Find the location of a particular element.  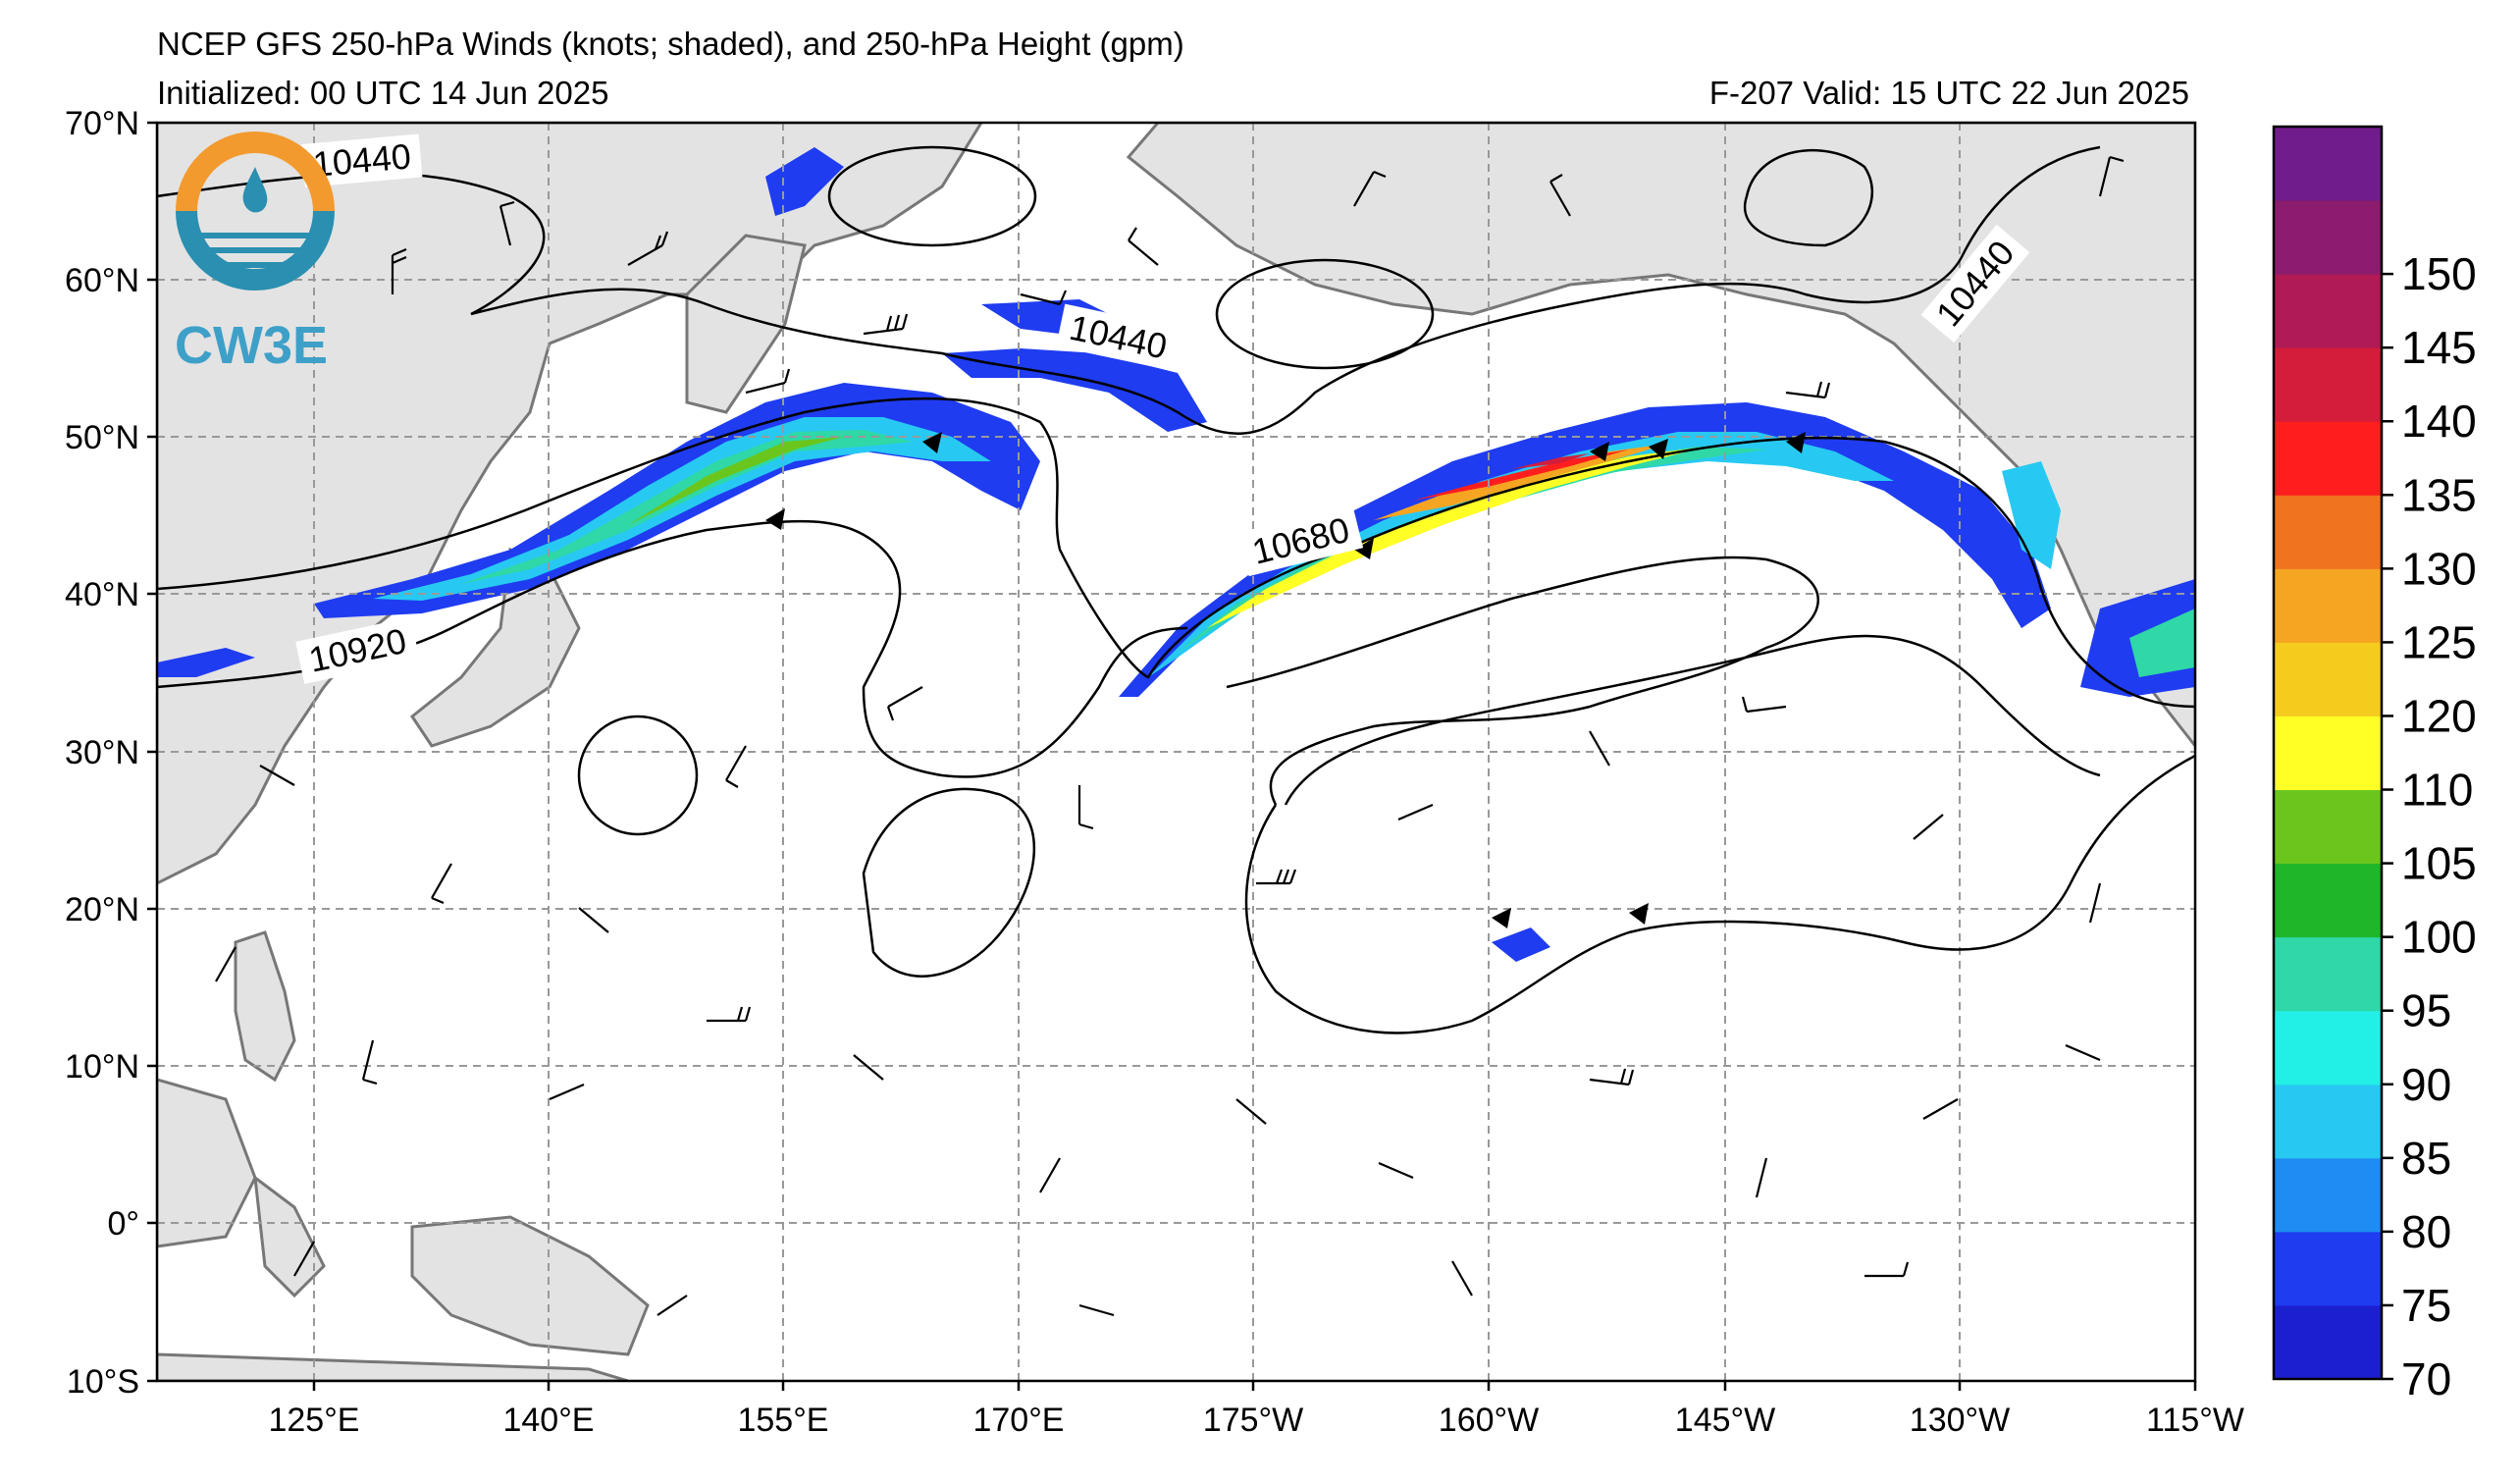

lat-label: 10°S is located at coordinates (103, 1382).